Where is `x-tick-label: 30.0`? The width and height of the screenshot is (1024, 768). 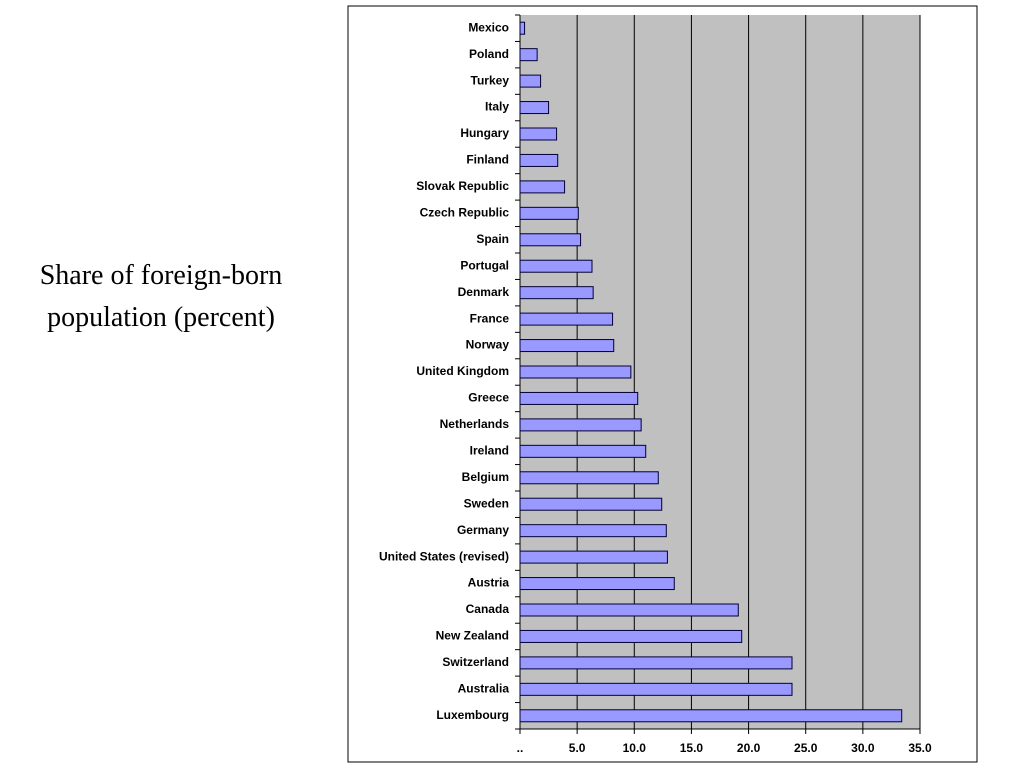
x-tick-label: 30.0 is located at coordinates (863, 748).